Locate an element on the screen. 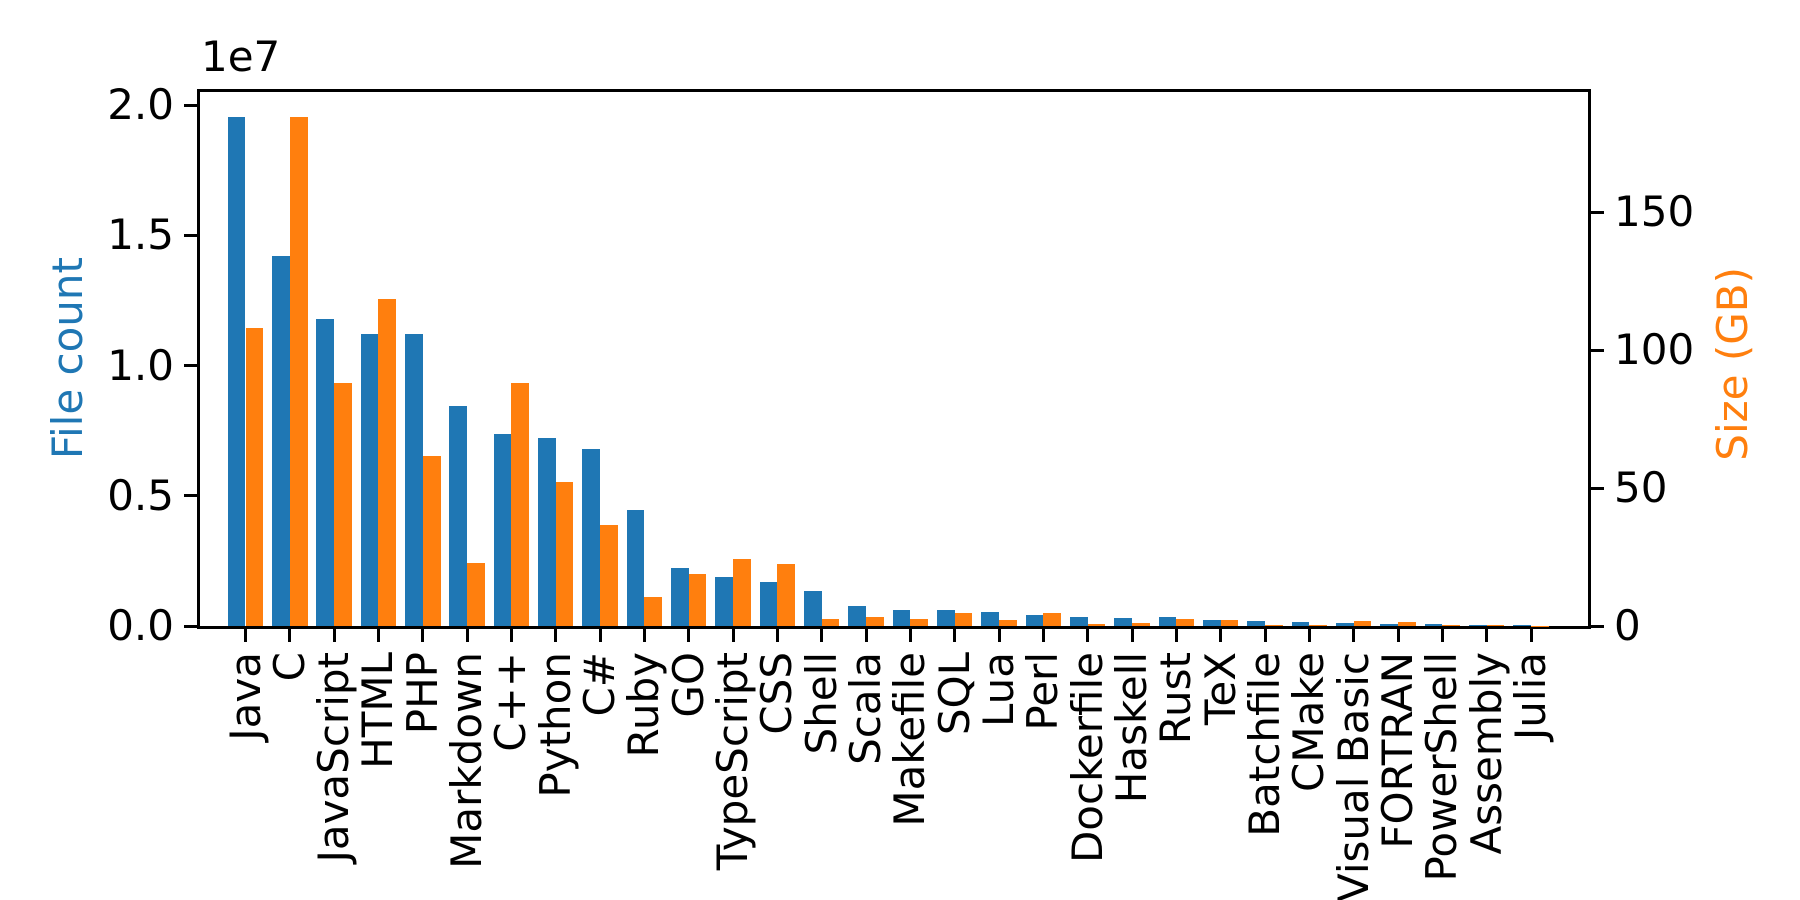  x-tick-markdown is located at coordinates (467, 635).